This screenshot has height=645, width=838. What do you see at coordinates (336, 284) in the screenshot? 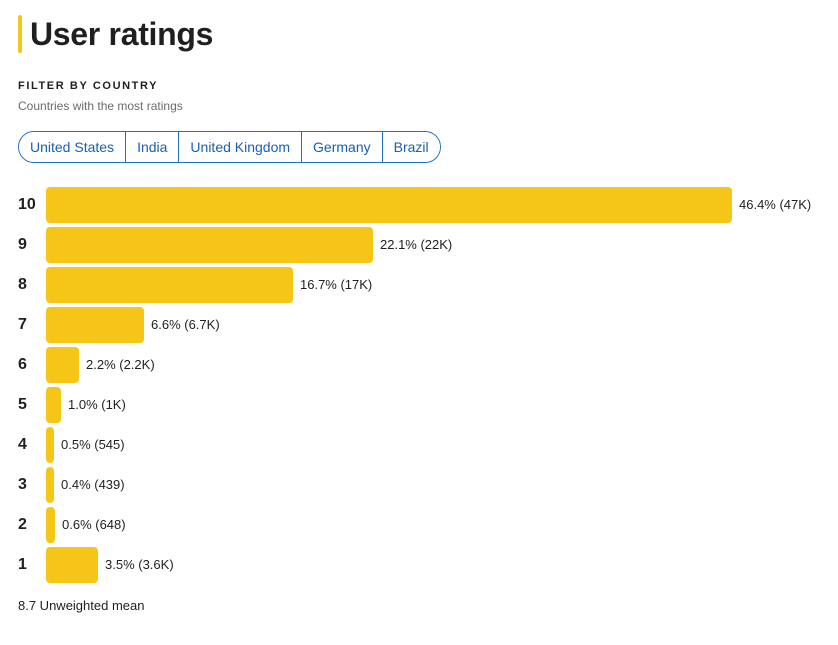
I see `rating-value-label-8: 16.7% (17K)` at bounding box center [336, 284].